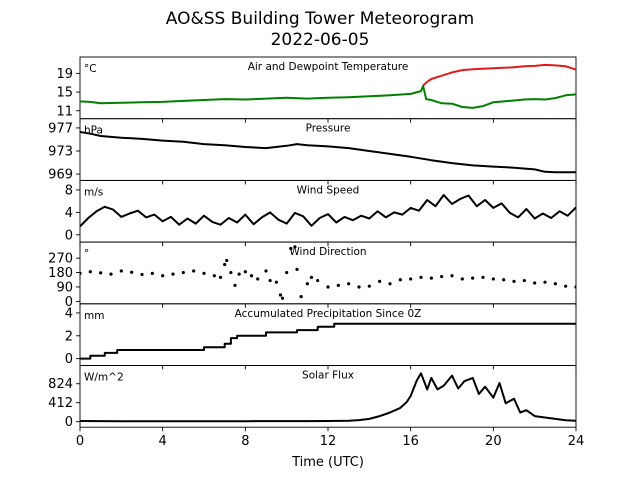  Describe the element at coordinates (328, 129) in the screenshot. I see `panel-title: Pressure` at that location.